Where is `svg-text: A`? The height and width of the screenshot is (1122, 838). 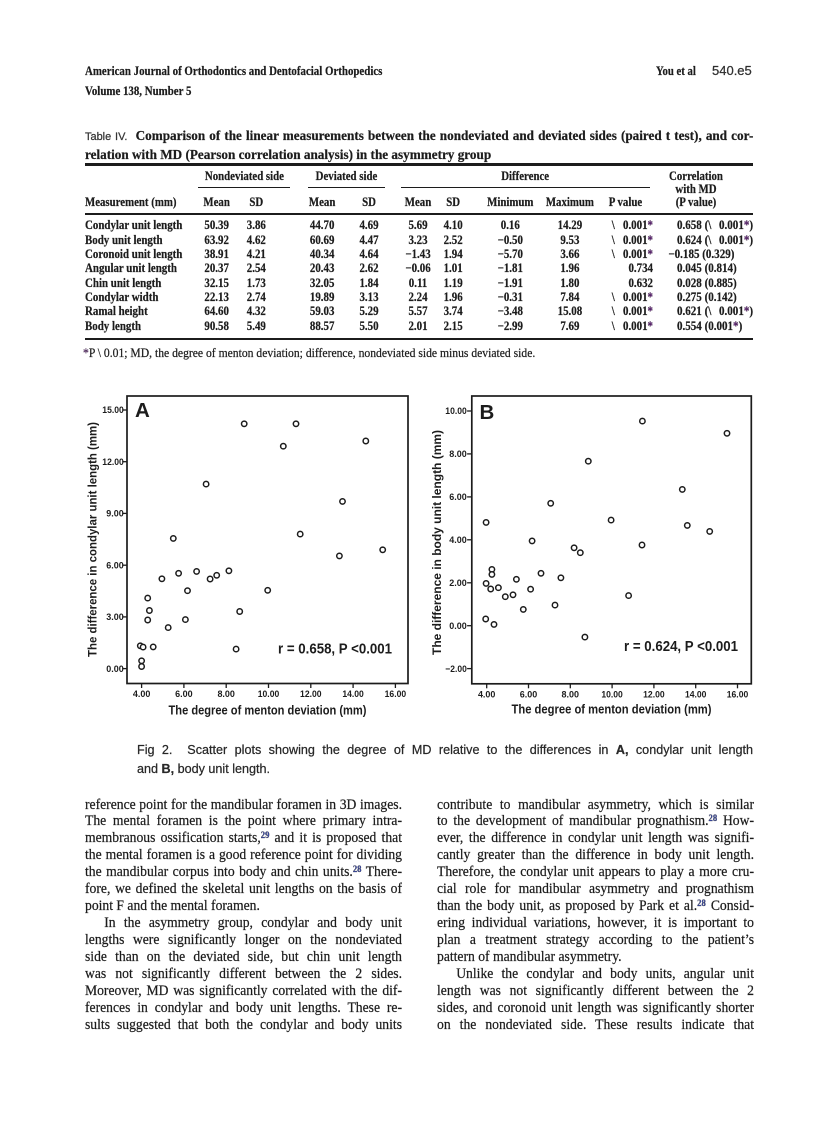 svg-text: A is located at coordinates (142, 410).